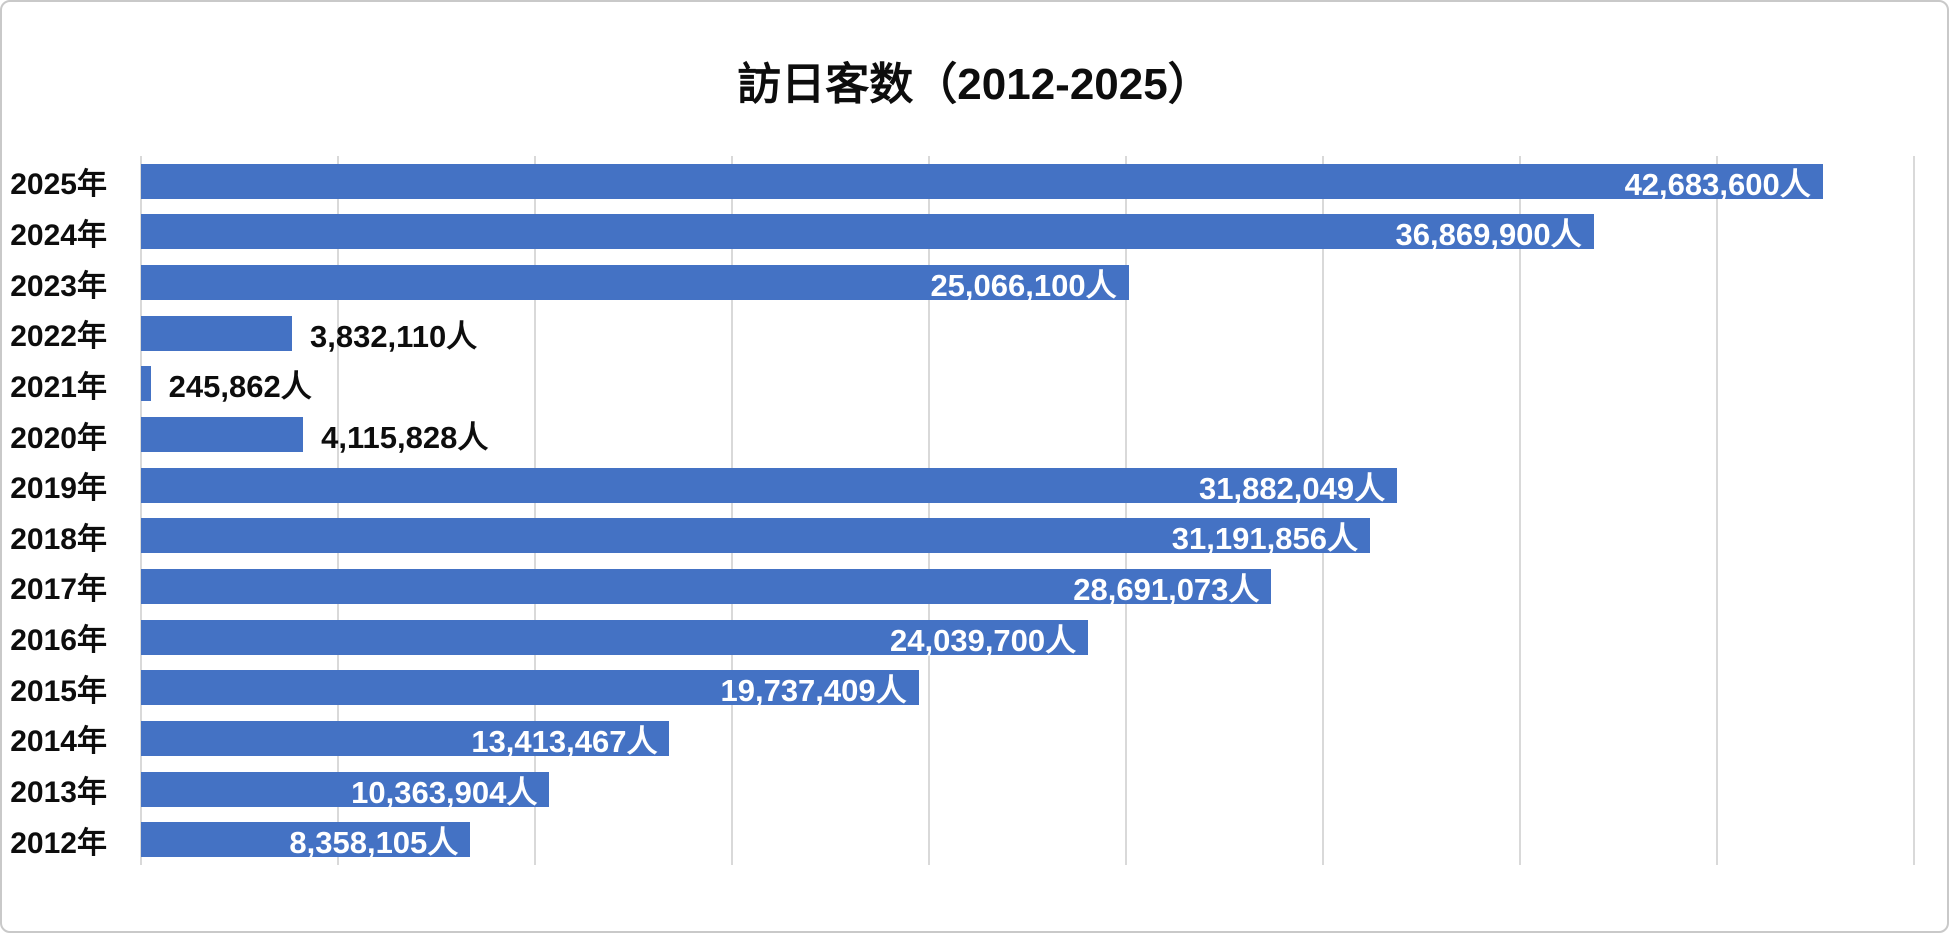 Image resolution: width=1949 pixels, height=933 pixels. Describe the element at coordinates (345, 790) in the screenshot. I see `bar: 10,363,904人` at that location.